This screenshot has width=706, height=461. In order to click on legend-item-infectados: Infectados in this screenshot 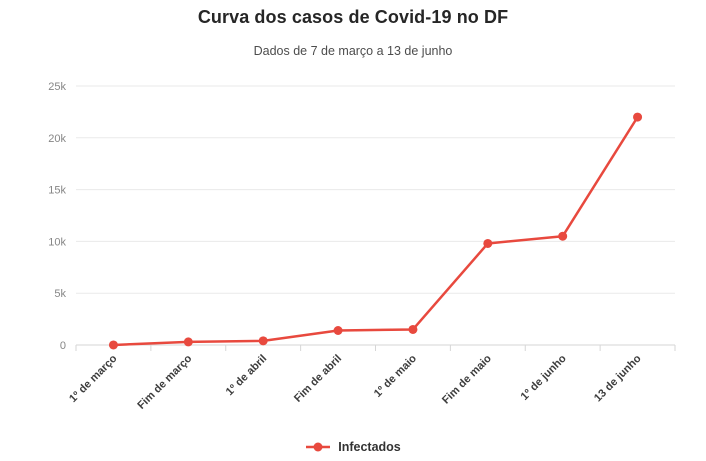, I will do `click(353, 447)`.